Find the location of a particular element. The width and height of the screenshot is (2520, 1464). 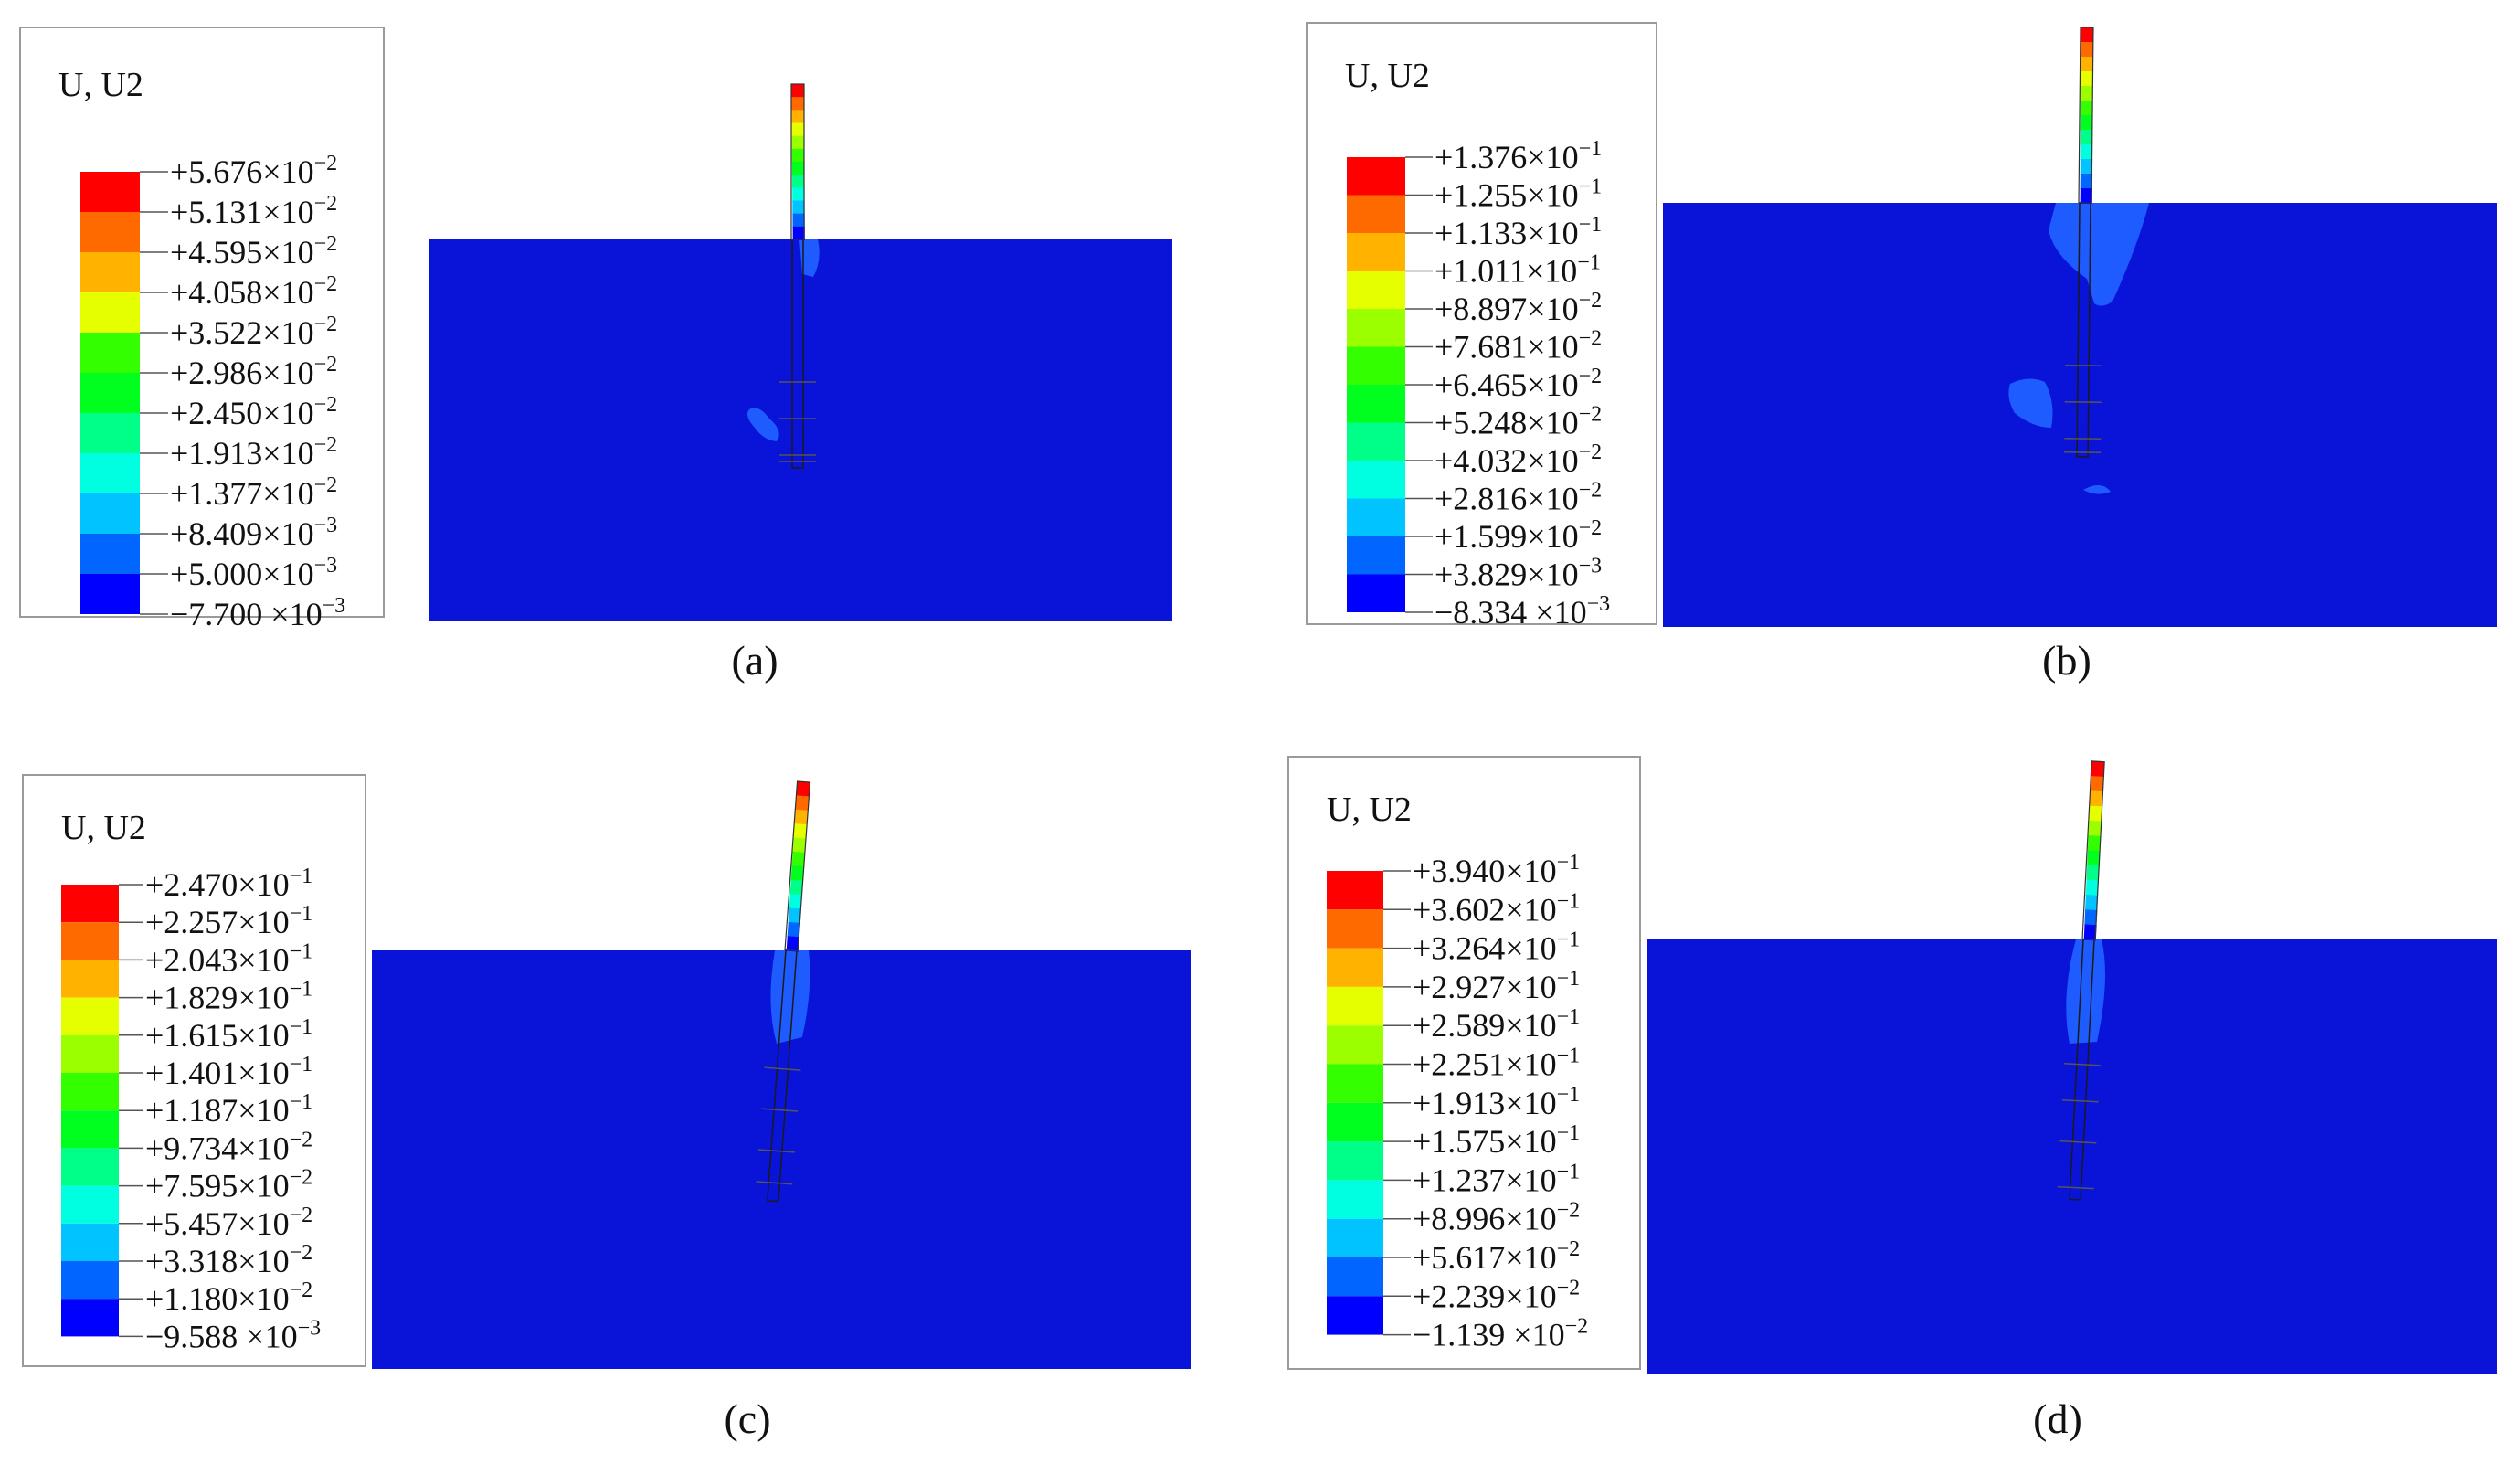

legend-label: +1.575×10−1 is located at coordinates (1496, 1140).